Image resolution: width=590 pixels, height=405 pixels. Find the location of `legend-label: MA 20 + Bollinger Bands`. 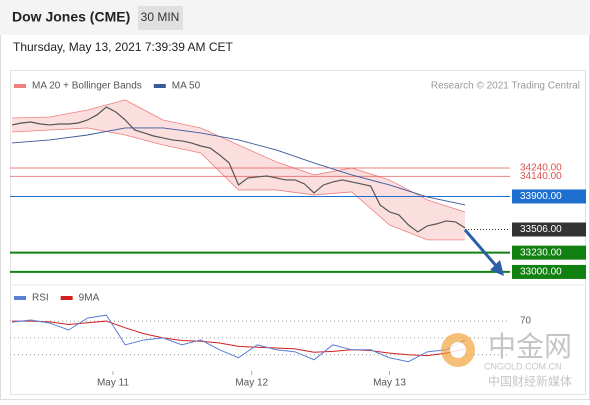

legend-label: MA 20 + Bollinger Bands is located at coordinates (87, 86).